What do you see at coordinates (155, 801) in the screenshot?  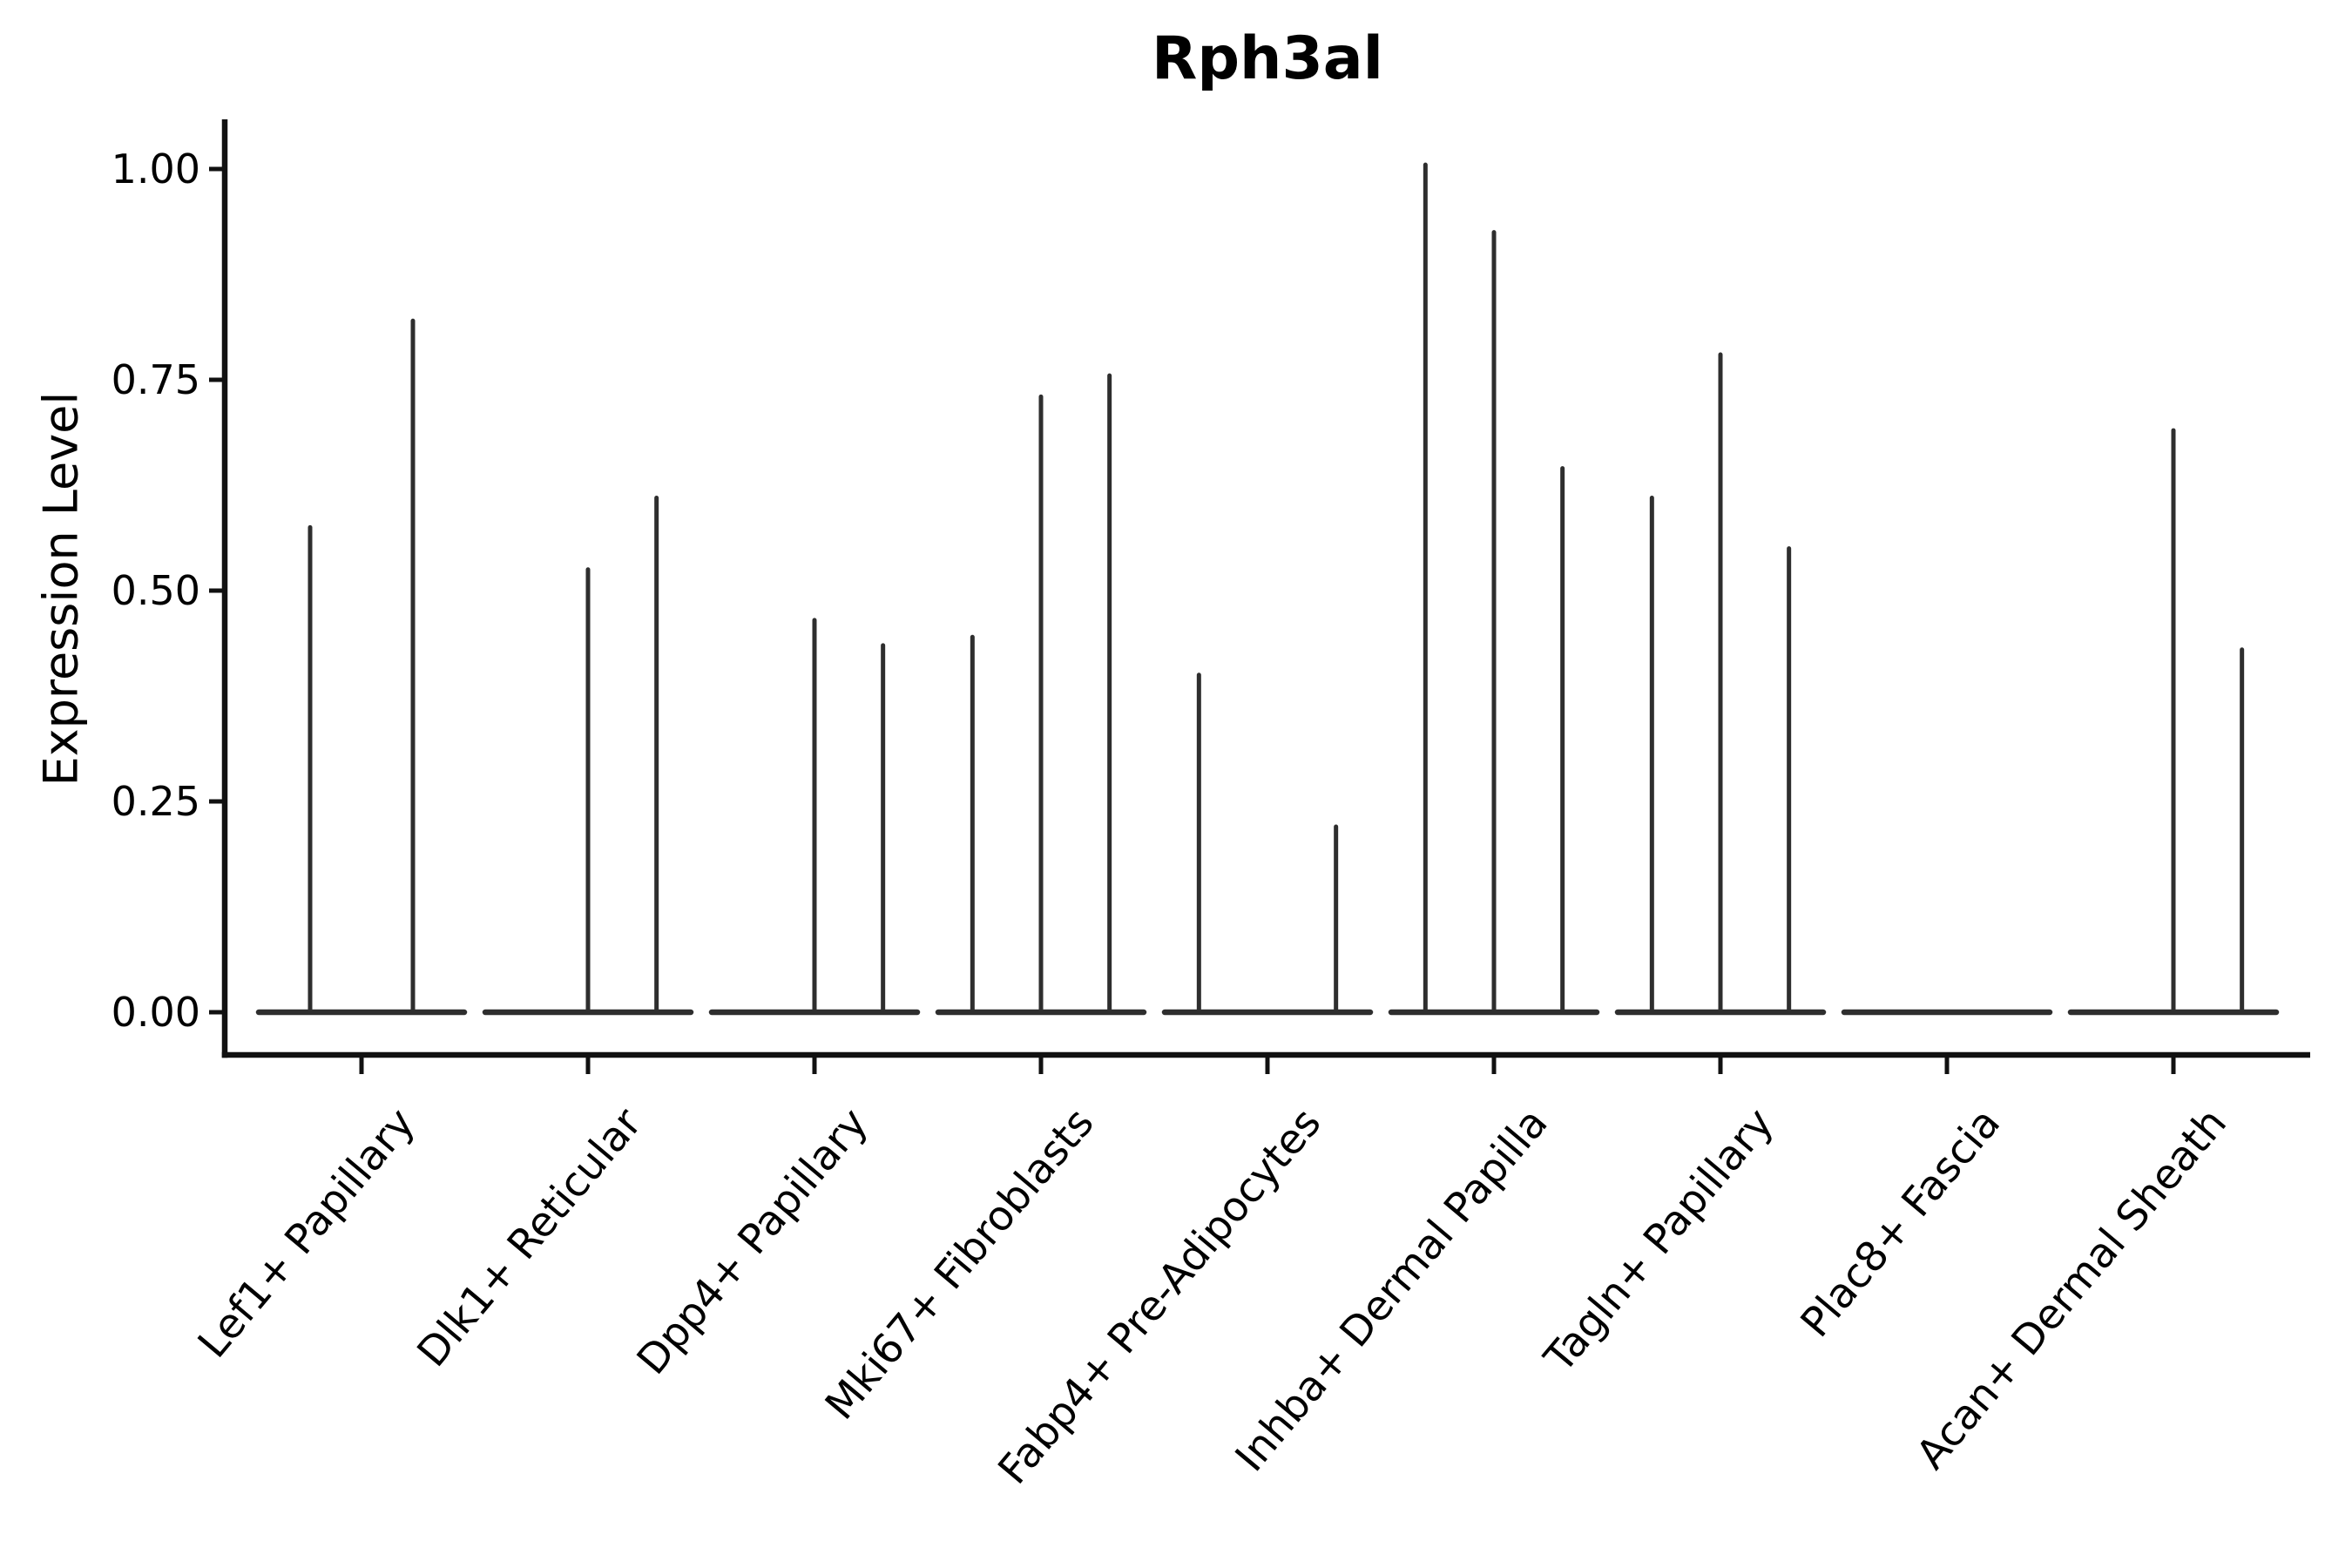 I see `y-tick-label: 0.25` at bounding box center [155, 801].